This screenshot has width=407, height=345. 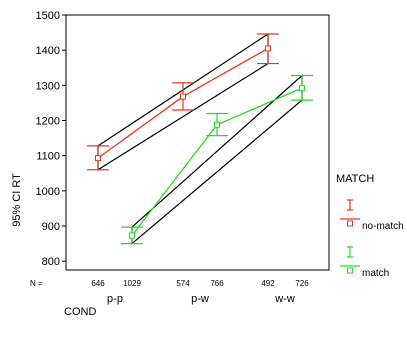 I want to click on legend-label: match, so click(x=375, y=273).